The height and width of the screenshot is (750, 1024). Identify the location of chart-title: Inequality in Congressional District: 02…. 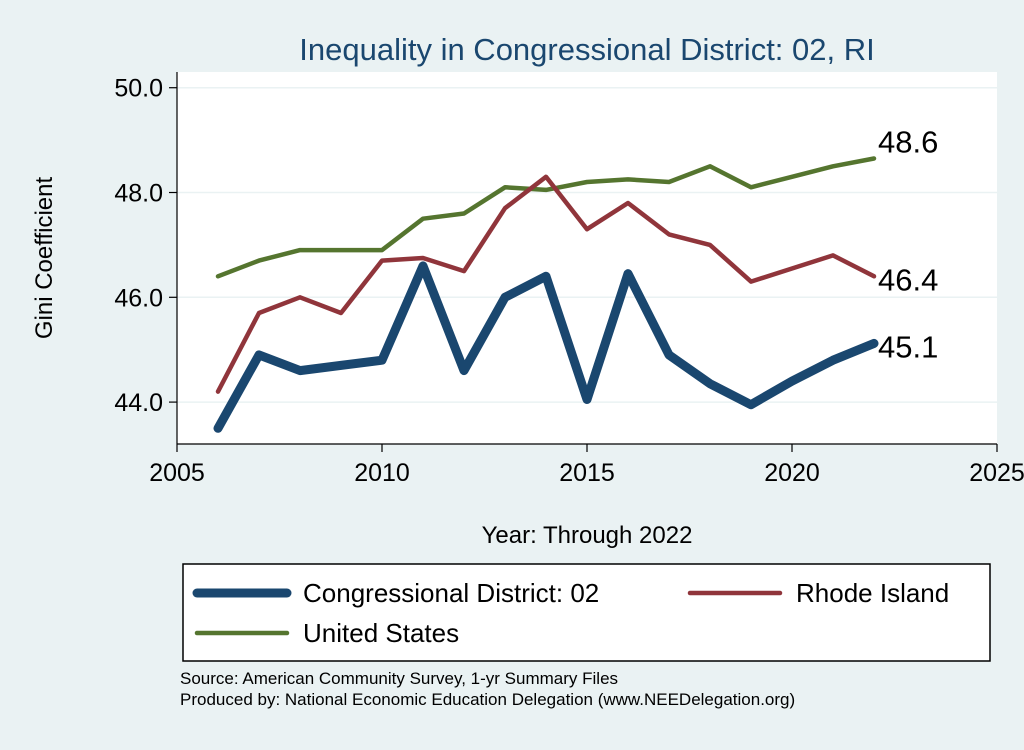
(586, 49).